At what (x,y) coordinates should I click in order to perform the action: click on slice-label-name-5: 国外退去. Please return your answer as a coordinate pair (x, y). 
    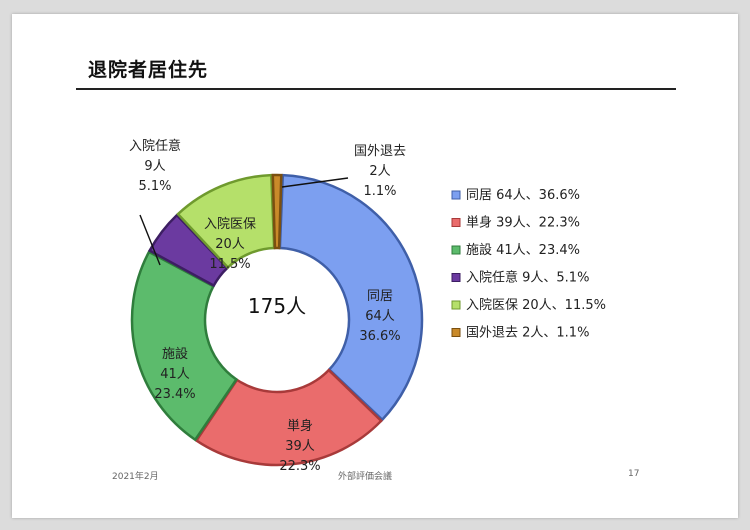
    Looking at the image, I should click on (380, 151).